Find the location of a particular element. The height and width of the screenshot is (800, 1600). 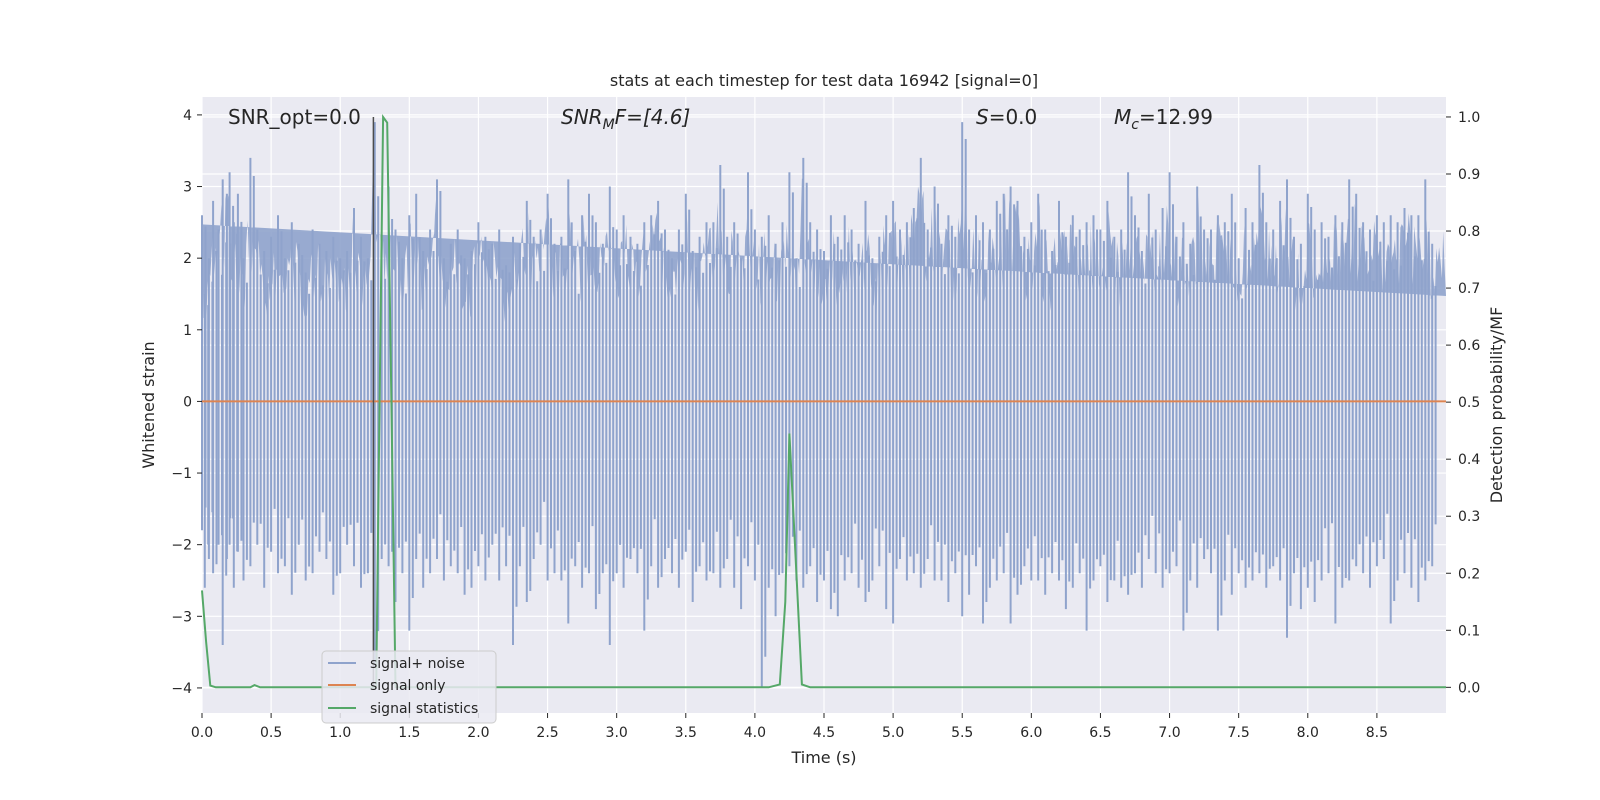

x-tick-label: 4.0 is located at coordinates (755, 733).